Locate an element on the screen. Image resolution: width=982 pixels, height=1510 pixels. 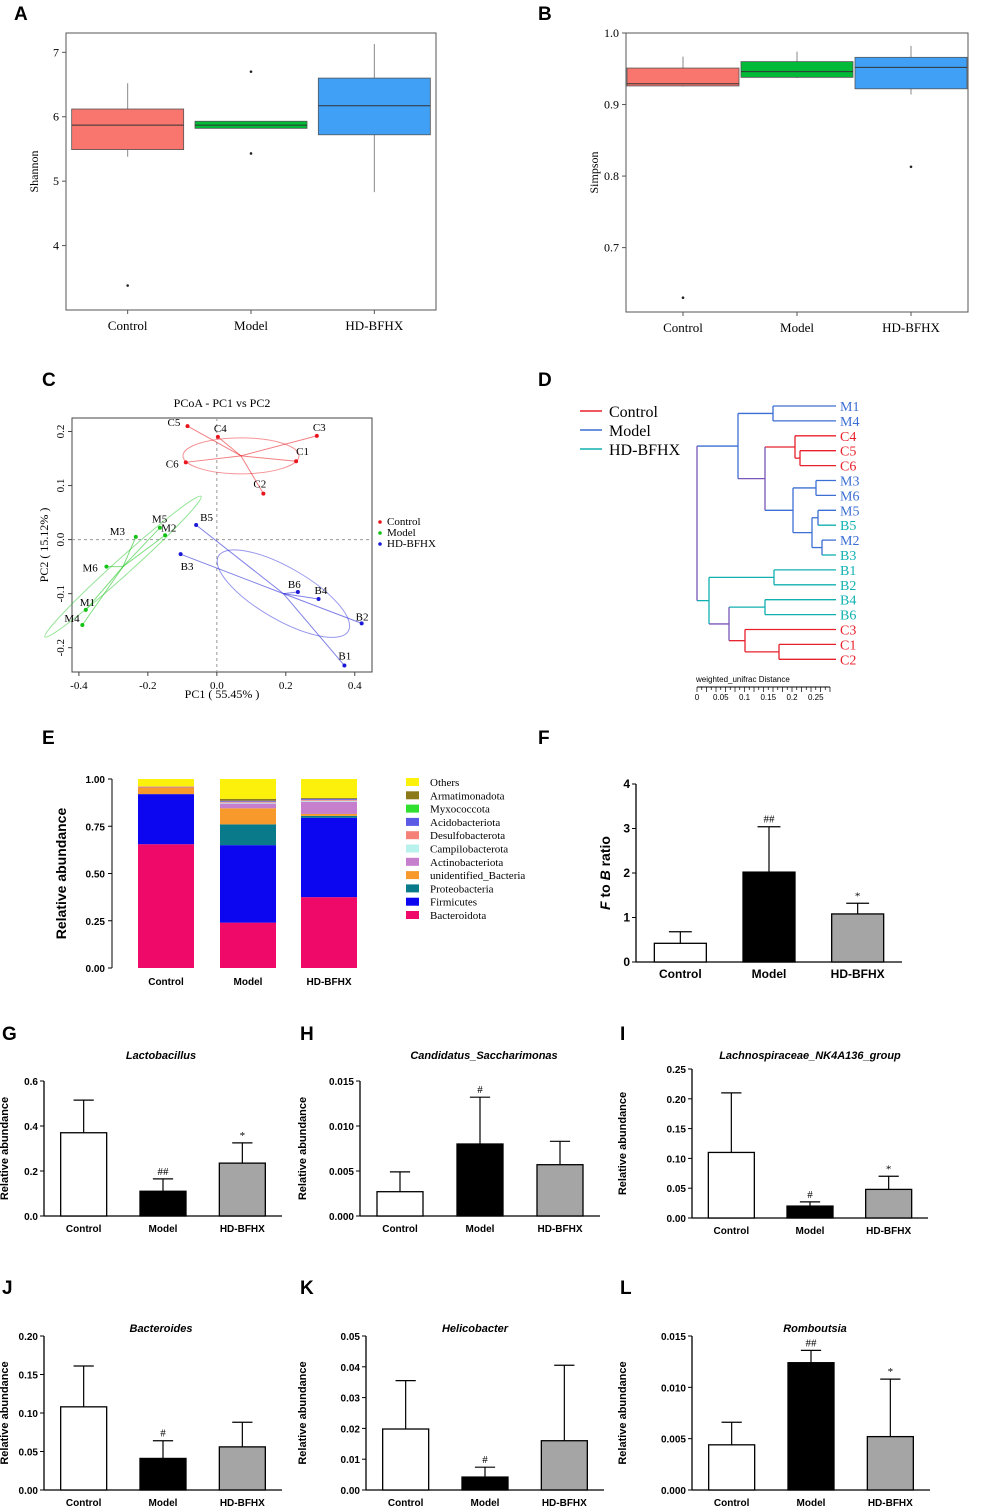
y-tick-label: 0.10 is located at coordinates (29, 1414).